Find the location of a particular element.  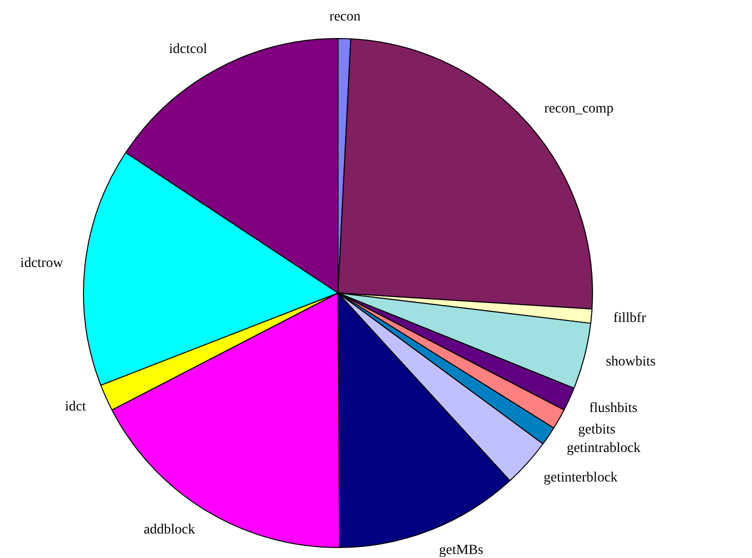

slice-label: flushbits is located at coordinates (613, 408).